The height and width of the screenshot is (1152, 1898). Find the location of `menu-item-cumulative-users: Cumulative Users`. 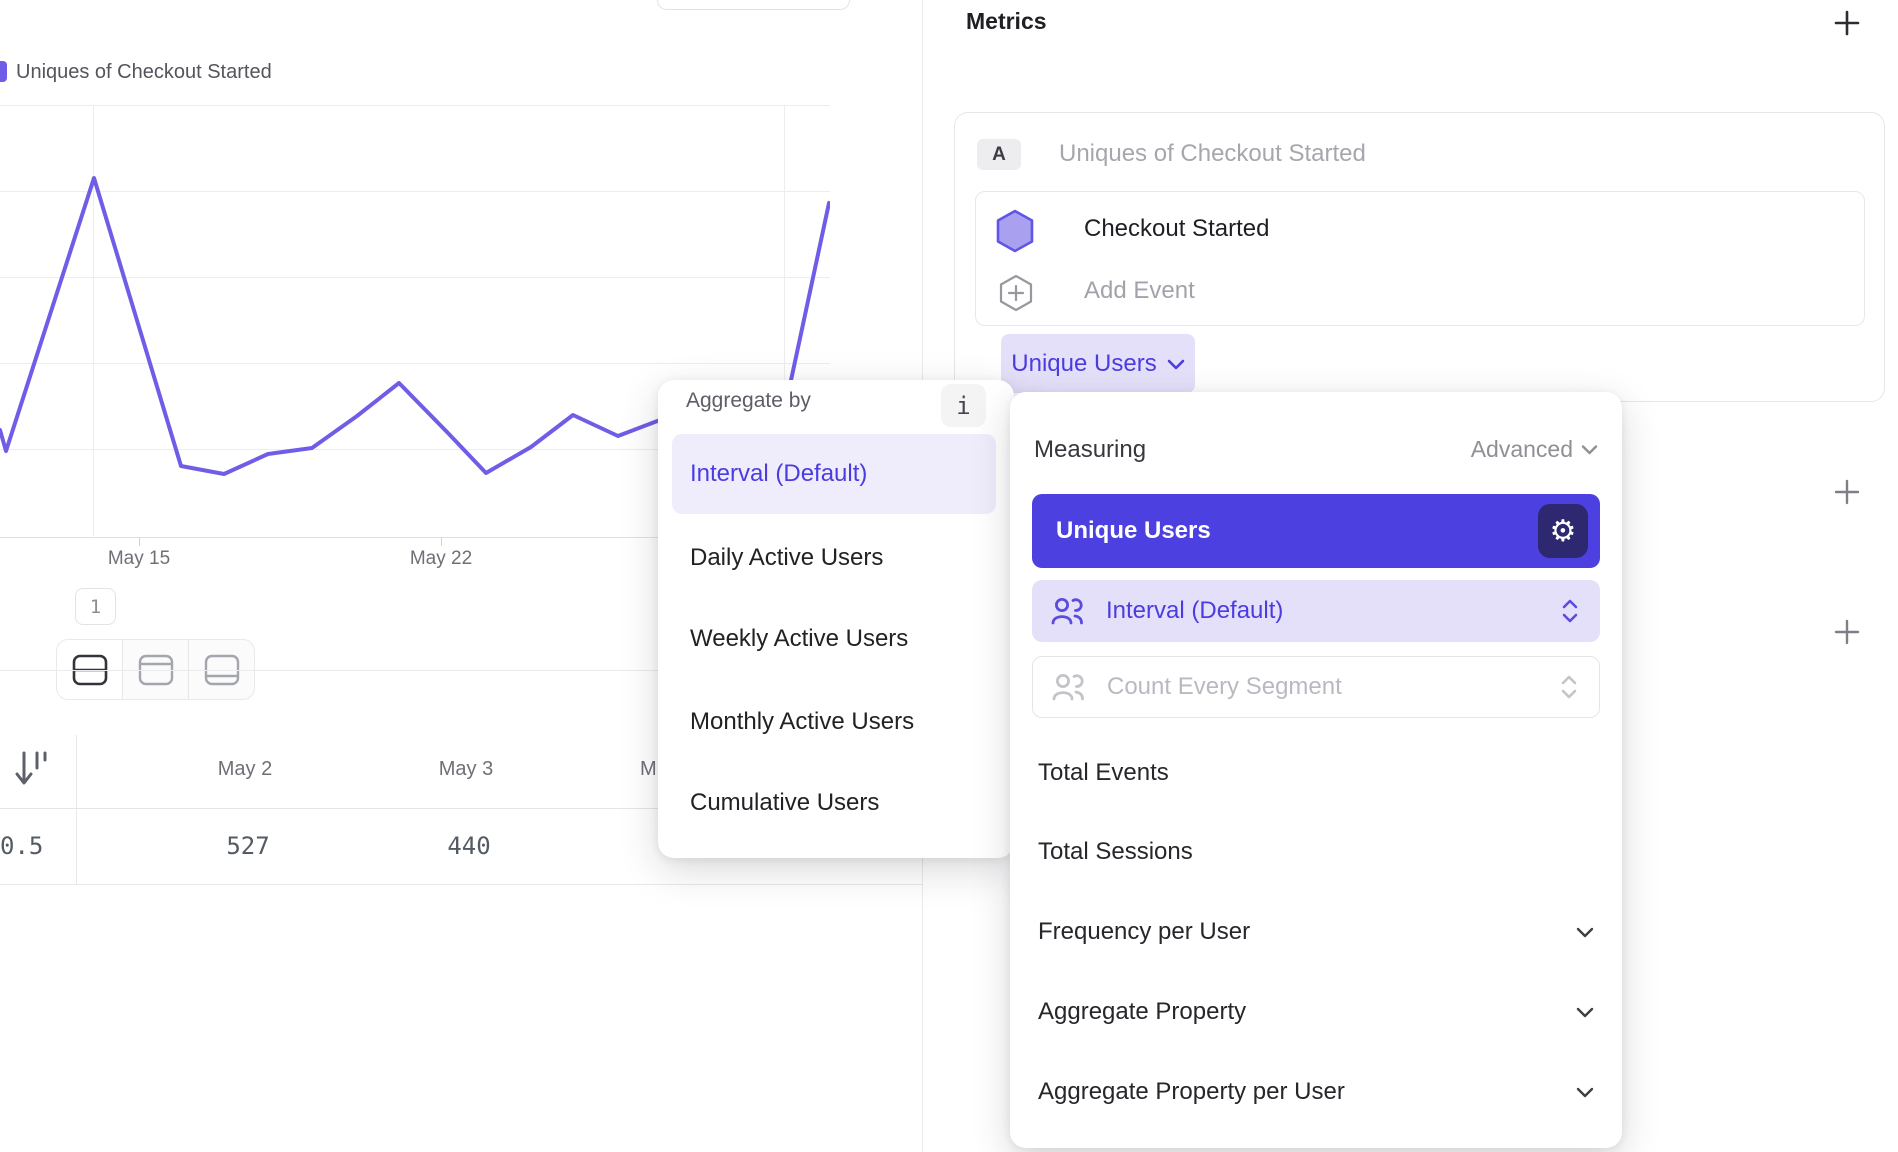

menu-item-cumulative-users: Cumulative Users is located at coordinates (836, 803).